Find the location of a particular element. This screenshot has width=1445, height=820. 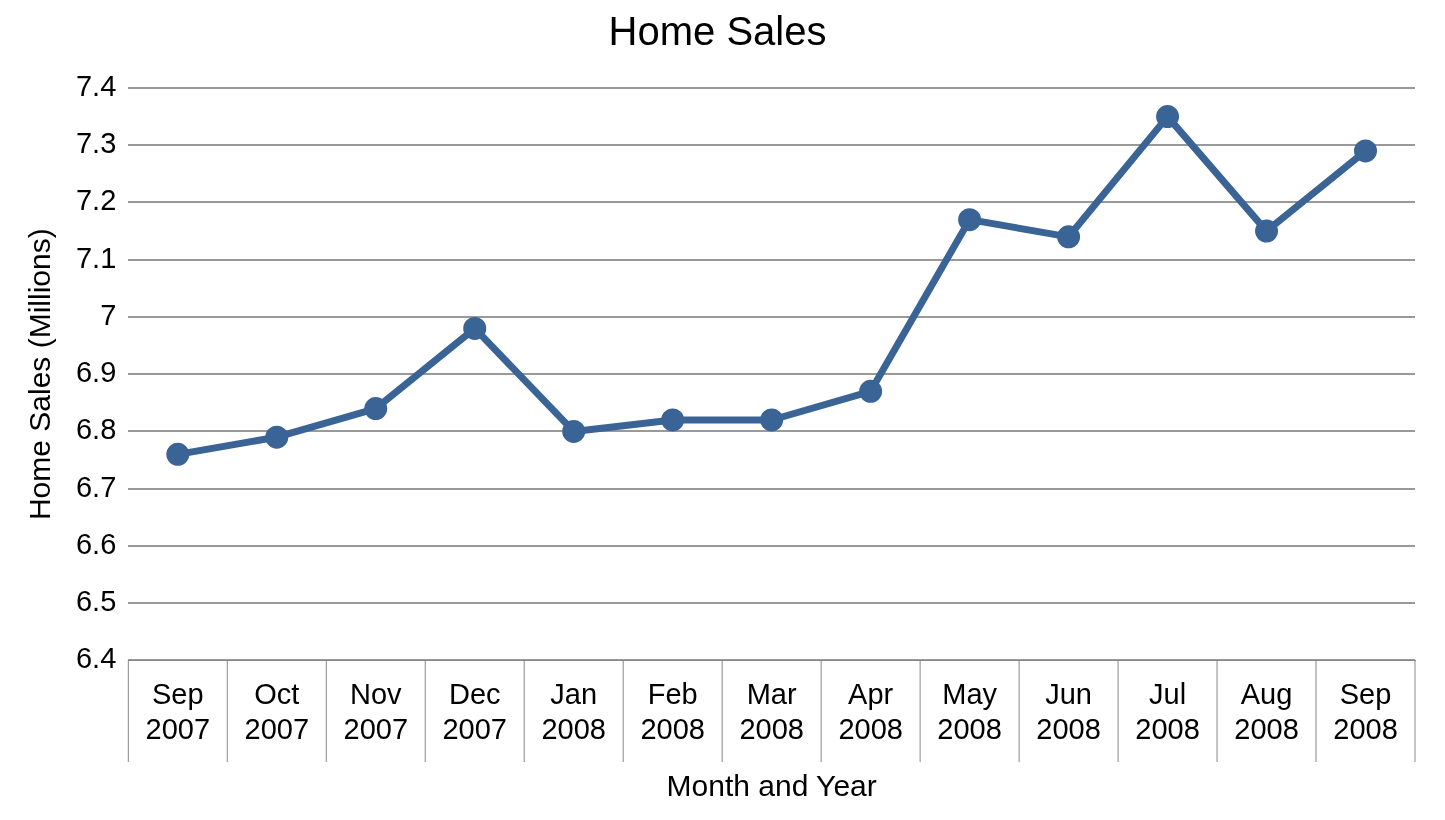

x-tick-label: Aug 2008 is located at coordinates (1266, 711).